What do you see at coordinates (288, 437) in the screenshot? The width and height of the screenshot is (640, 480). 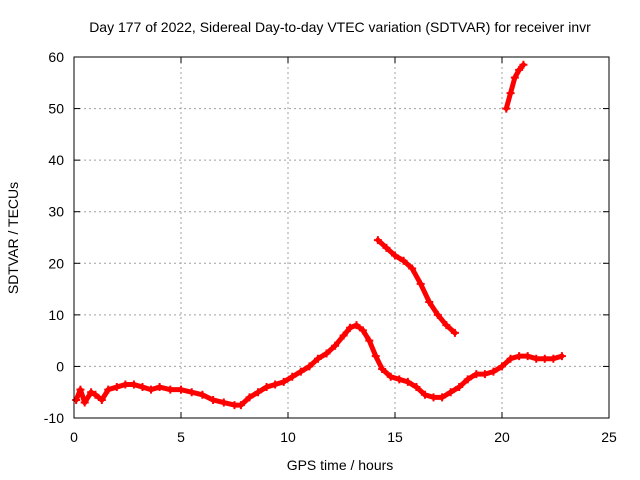 I see `x-tick-label: 10` at bounding box center [288, 437].